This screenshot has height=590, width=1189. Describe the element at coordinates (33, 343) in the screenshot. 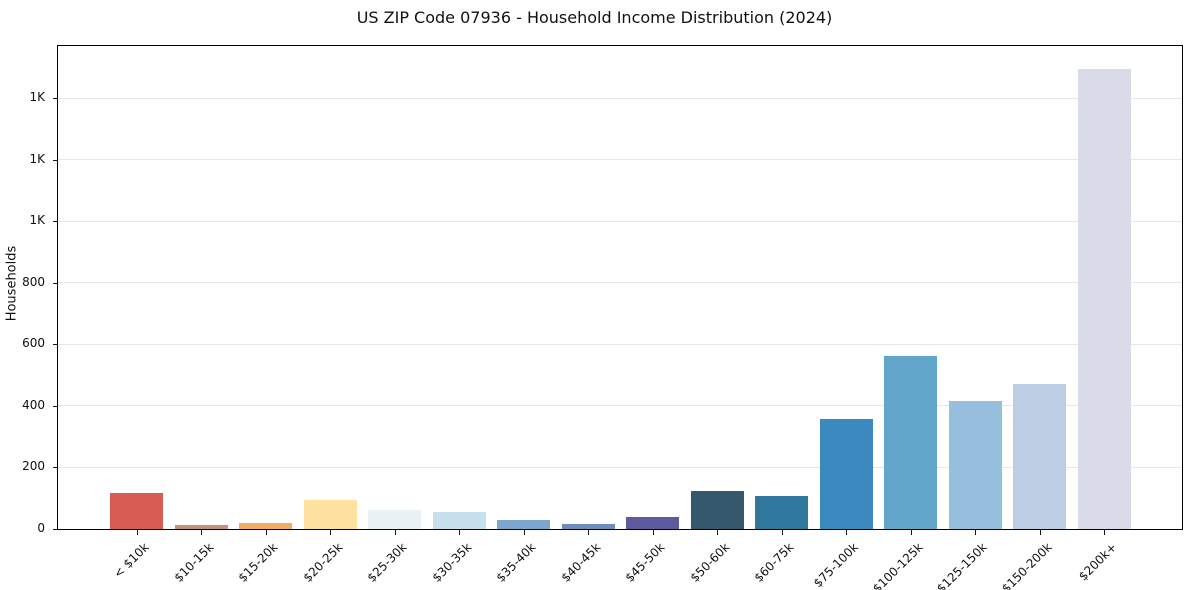

I see `y-tick-label: 600` at that location.